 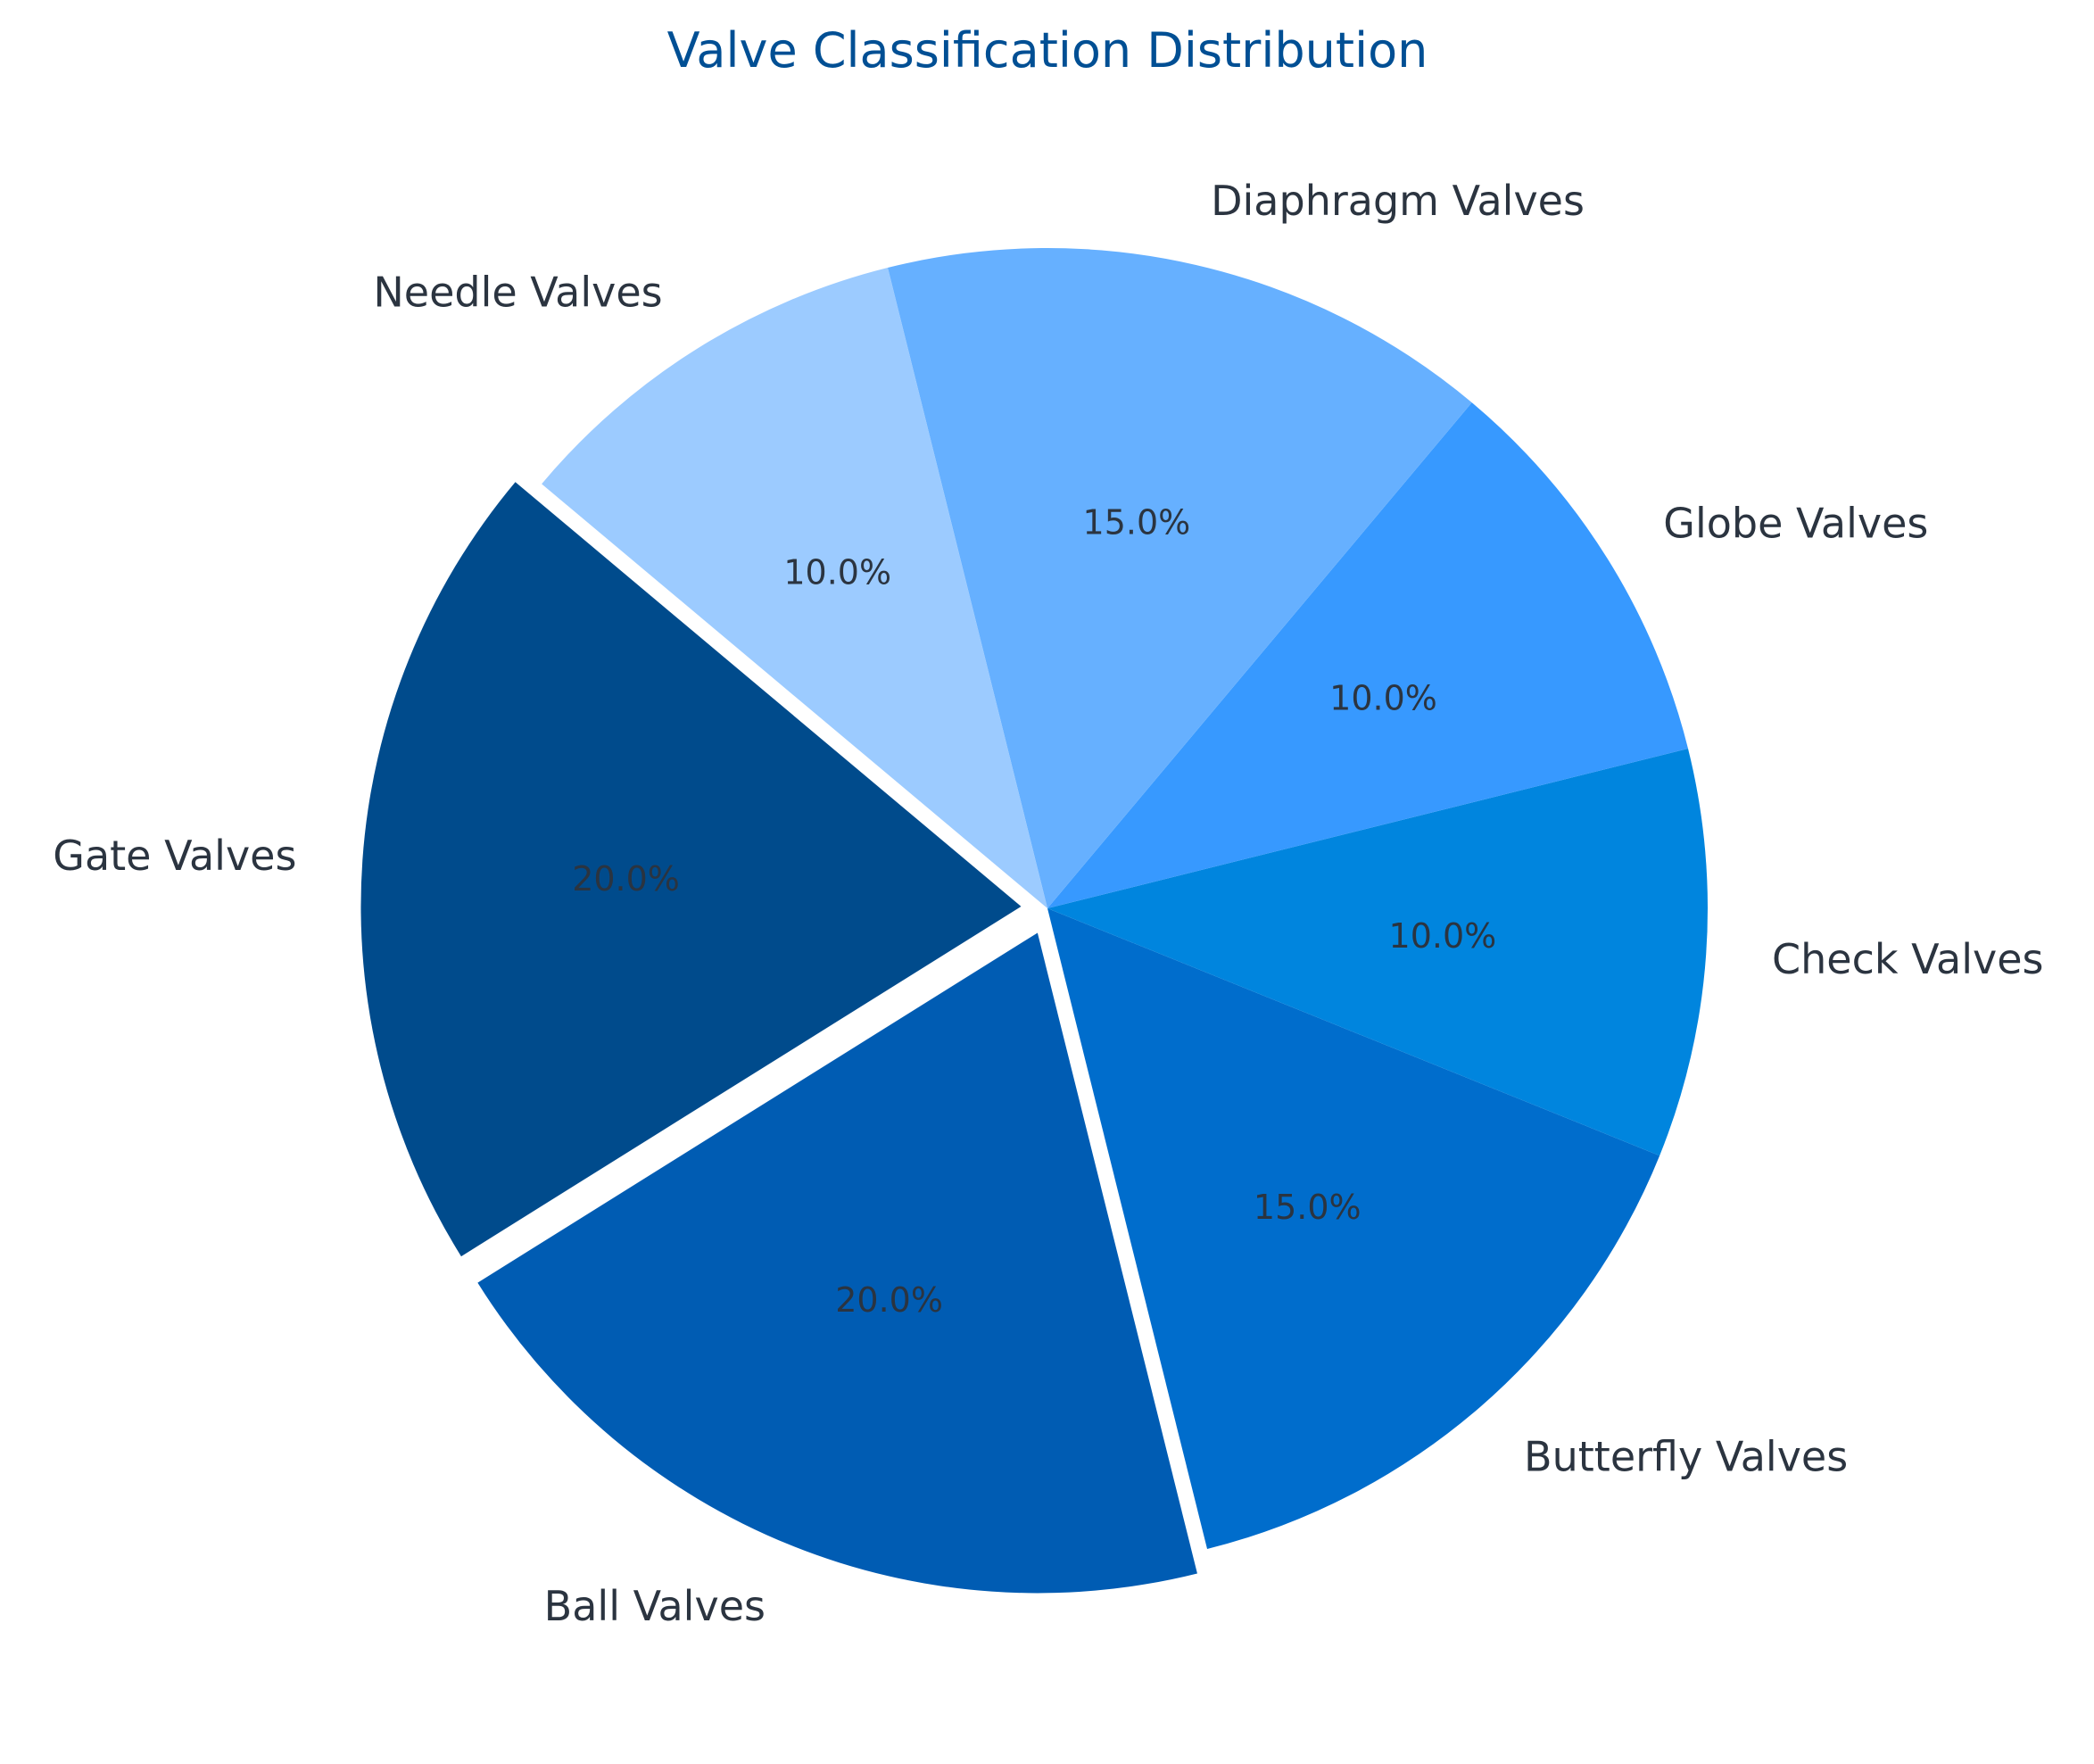 What do you see at coordinates (837, 1263) in the screenshot?
I see `pie-slice-ball-valves` at bounding box center [837, 1263].